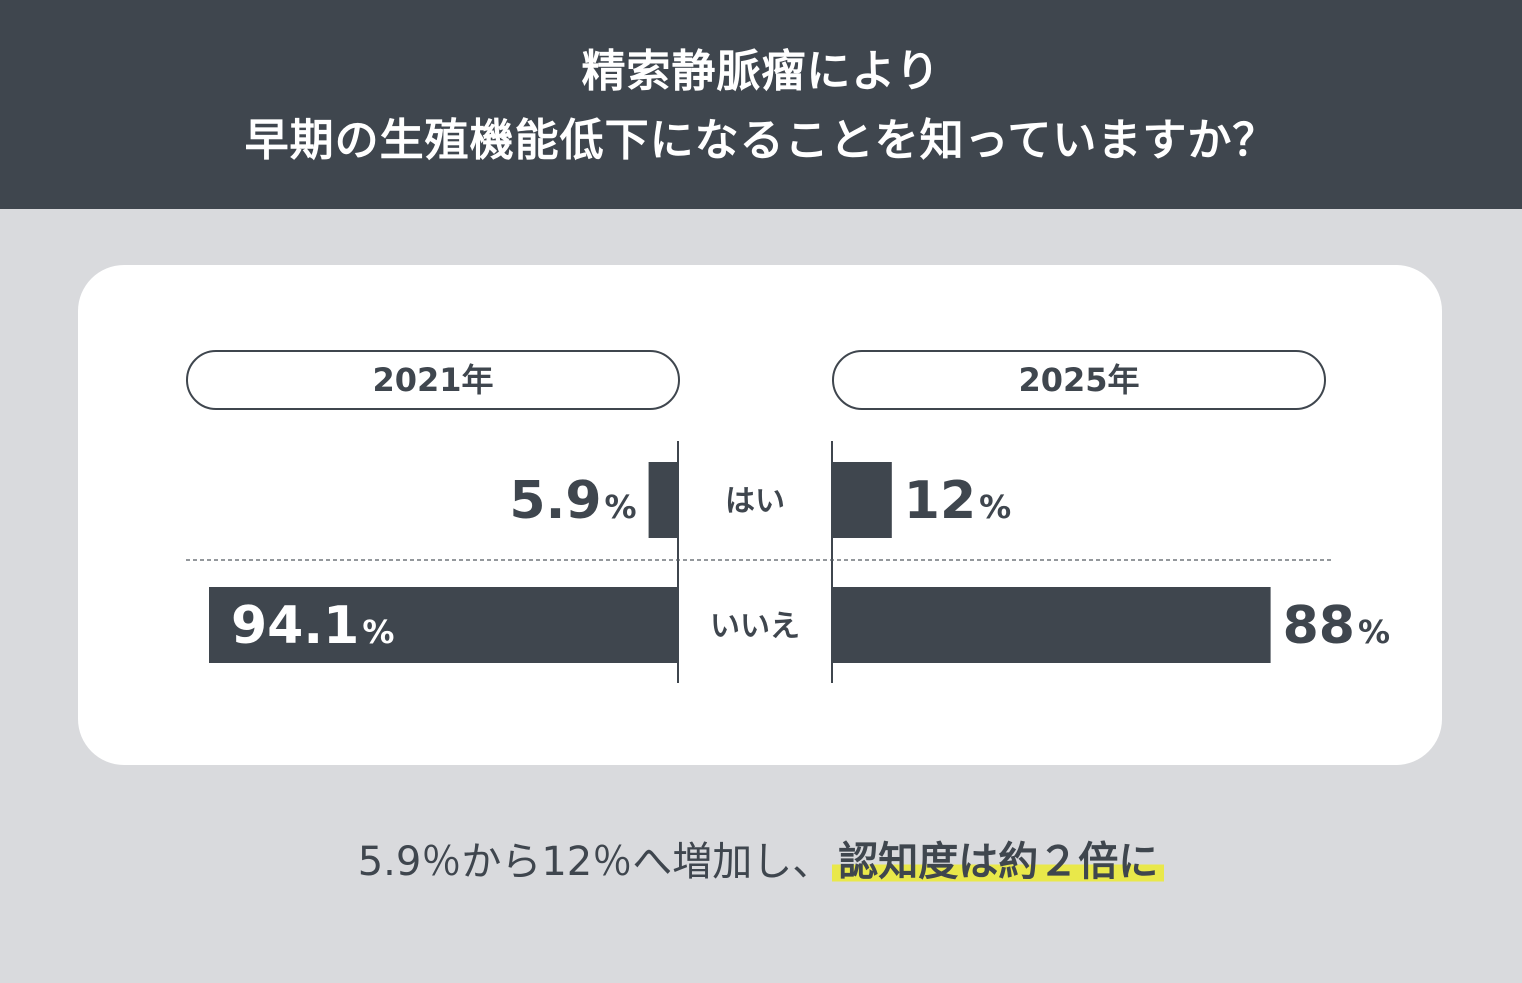 This screenshot has width=1522, height=983. Describe the element at coordinates (755, 626) in the screenshot. I see `category-label-1: いいえ` at that location.